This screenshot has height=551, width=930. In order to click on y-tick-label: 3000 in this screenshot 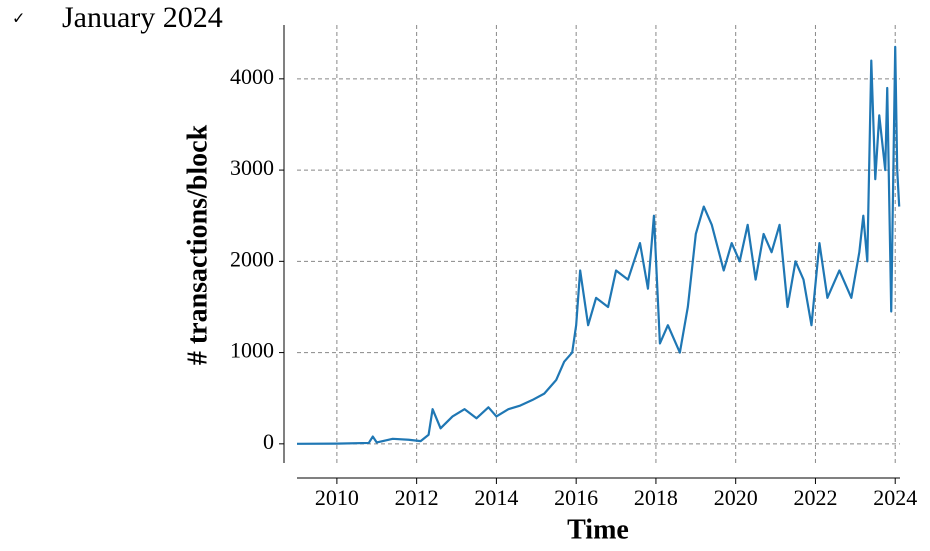, I will do `click(252, 167)`.